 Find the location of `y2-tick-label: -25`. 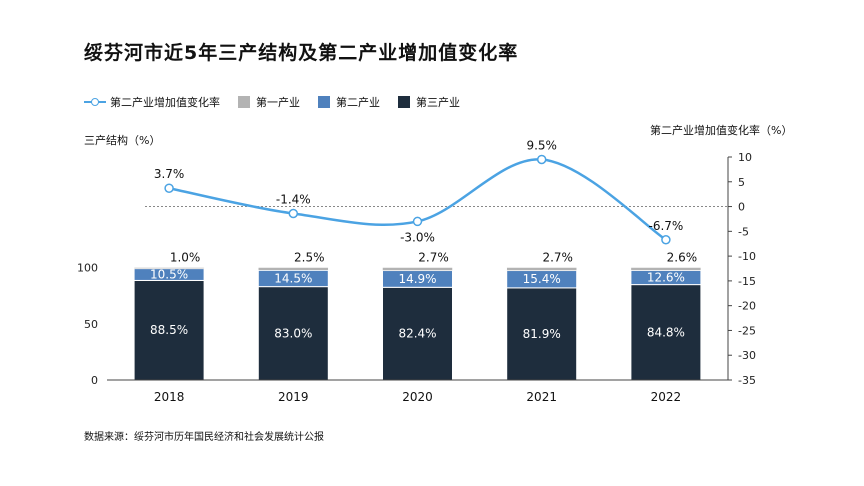

y2-tick-label: -25 is located at coordinates (747, 330).